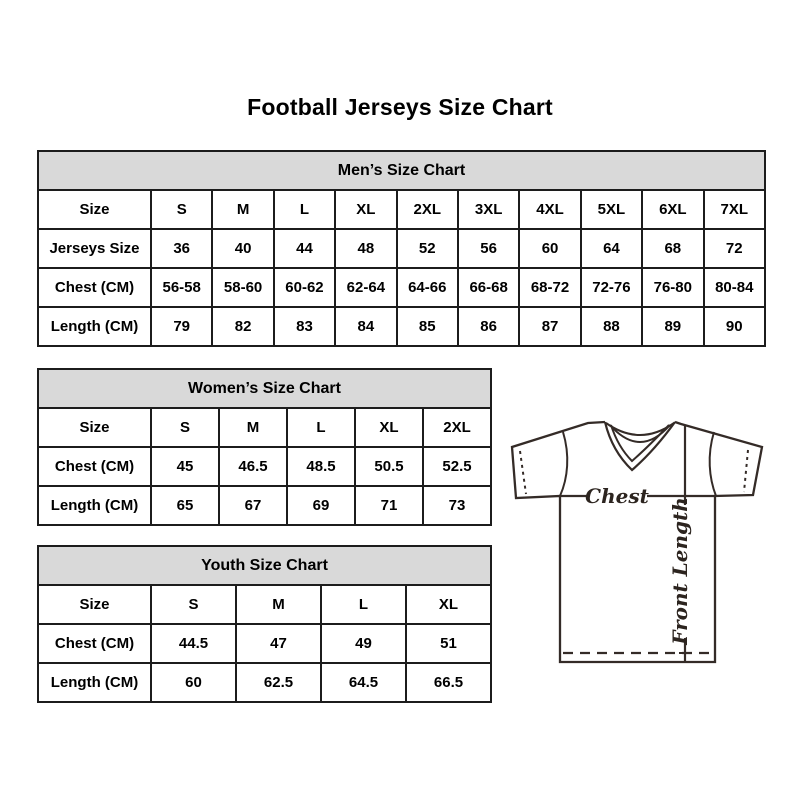 This screenshot has width=800, height=800. What do you see at coordinates (321, 466) in the screenshot?
I see `table-cell: 48.5` at bounding box center [321, 466].